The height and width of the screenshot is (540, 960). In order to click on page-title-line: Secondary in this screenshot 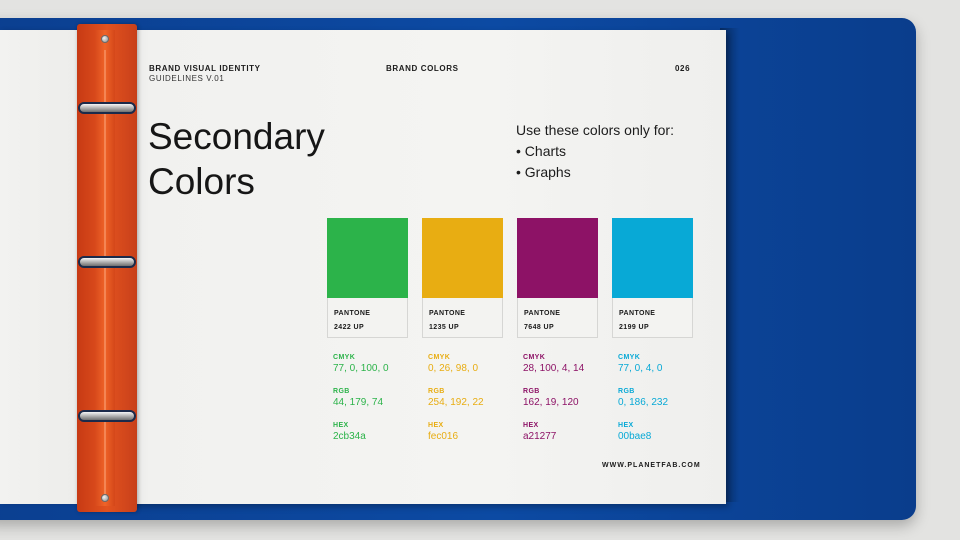, I will do `click(236, 136)`.